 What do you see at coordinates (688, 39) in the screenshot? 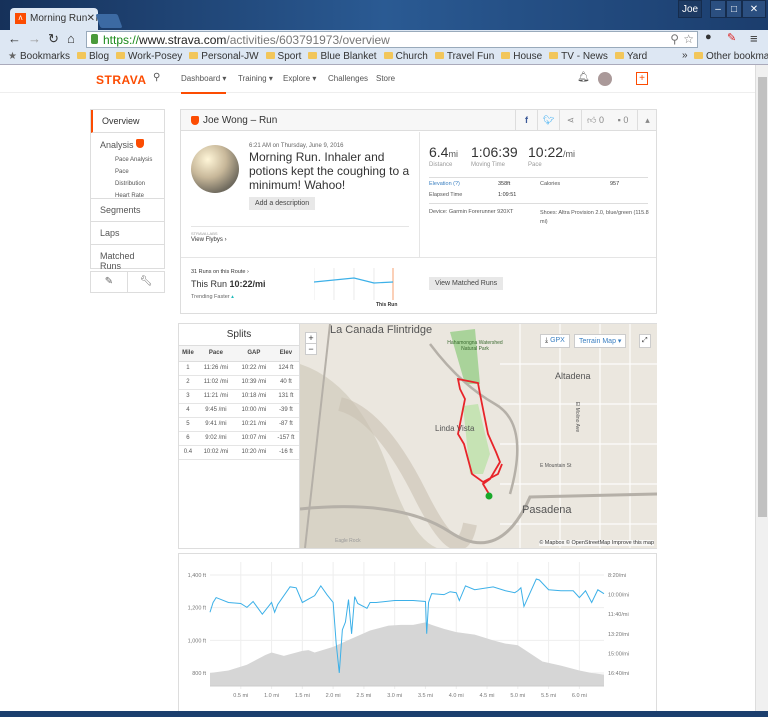
I see `bookmark-star-icon: ☆` at bounding box center [688, 39].